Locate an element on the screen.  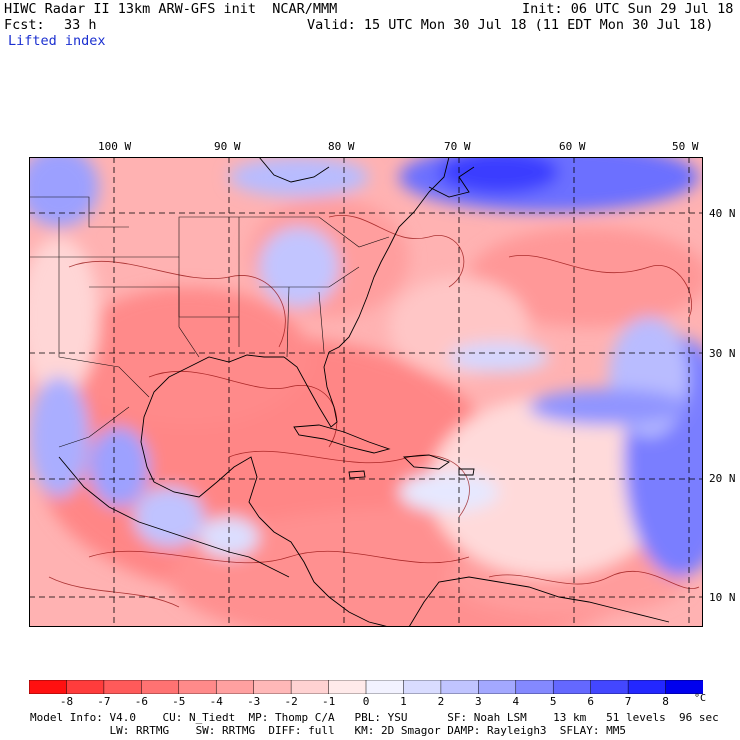
colorbar-tick: -5 is located at coordinates (179, 701).